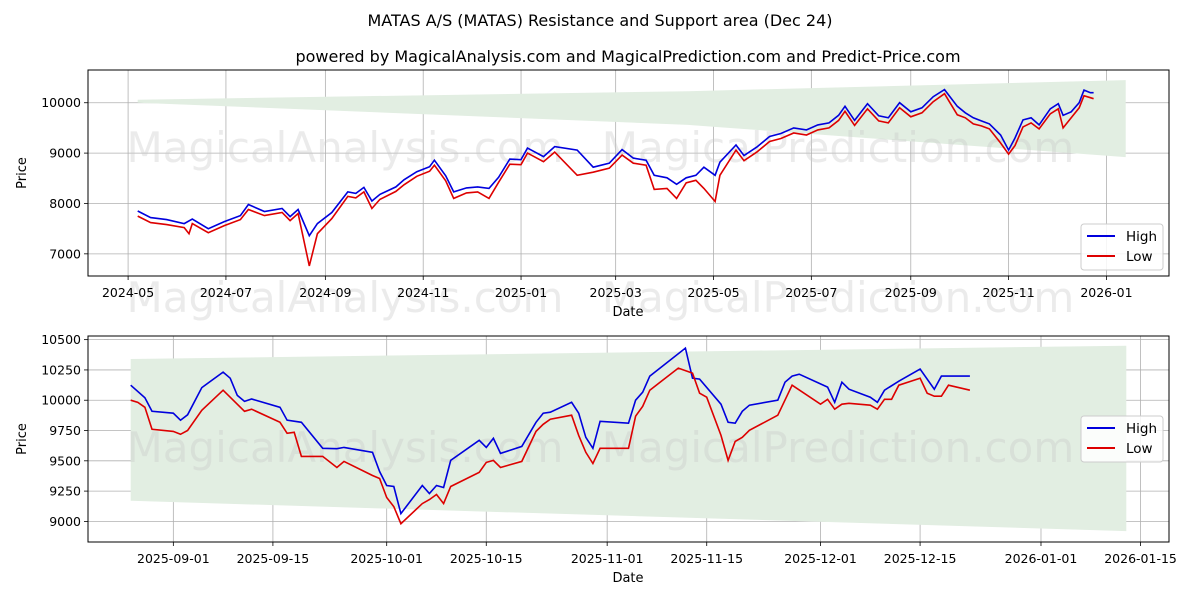  Describe the element at coordinates (911, 292) in the screenshot. I see `x-tick-label: 2025-09` at that location.